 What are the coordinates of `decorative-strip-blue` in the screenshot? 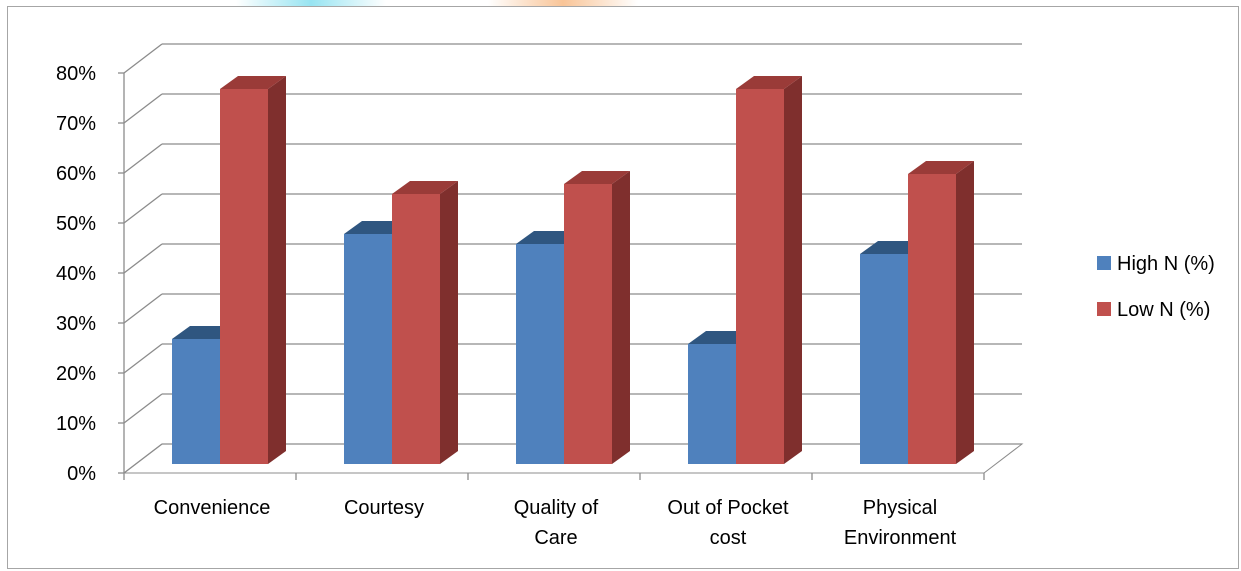 It's located at (311, 3).